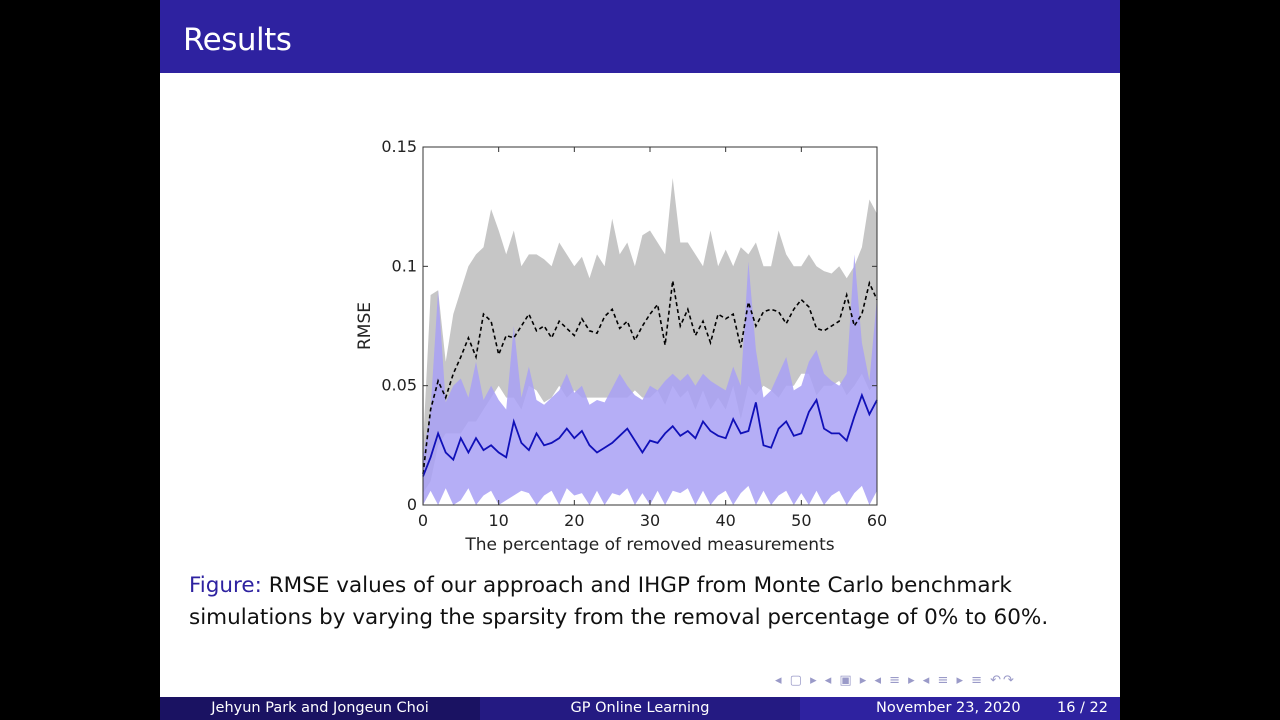 The width and height of the screenshot is (1280, 720). I want to click on beamer-navigation-icons: ◂ ▢ ▸ ◂ ▣ ▸ ◂ ≡ ▸ ◂ ≡ ▸ ≡ ↶↷, so click(895, 680).